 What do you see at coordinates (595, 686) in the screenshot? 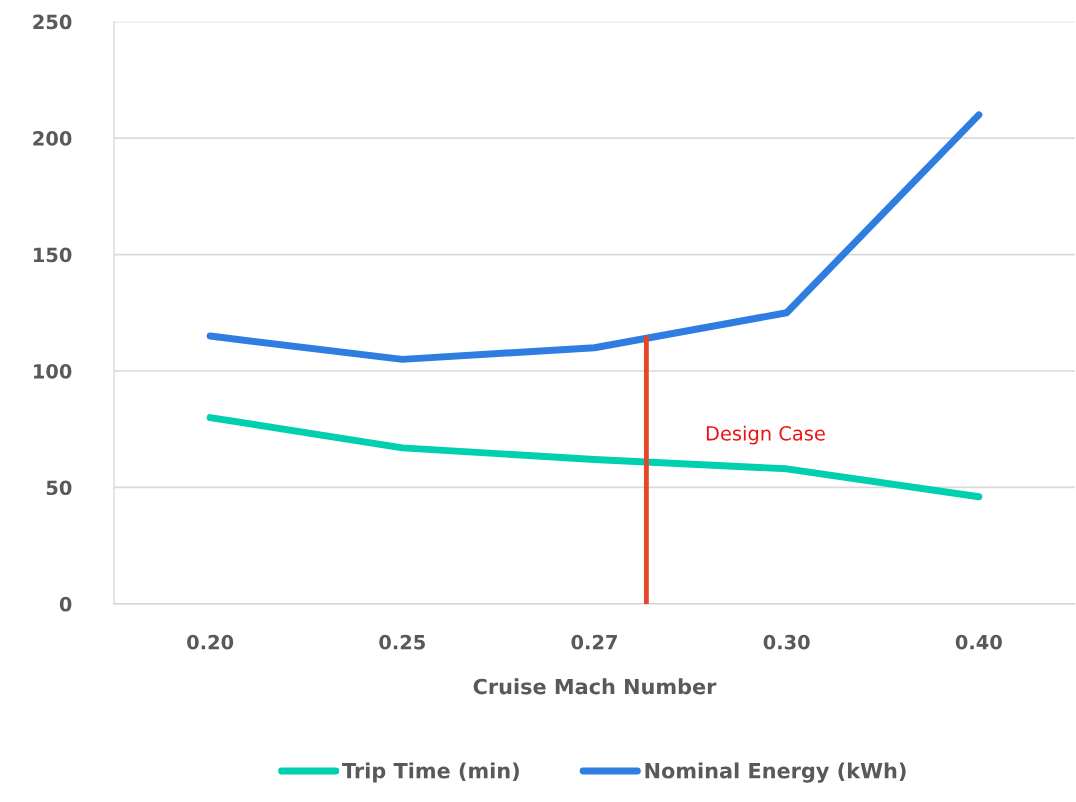
I see `x-axis-title: Cruise Mach Number` at bounding box center [595, 686].